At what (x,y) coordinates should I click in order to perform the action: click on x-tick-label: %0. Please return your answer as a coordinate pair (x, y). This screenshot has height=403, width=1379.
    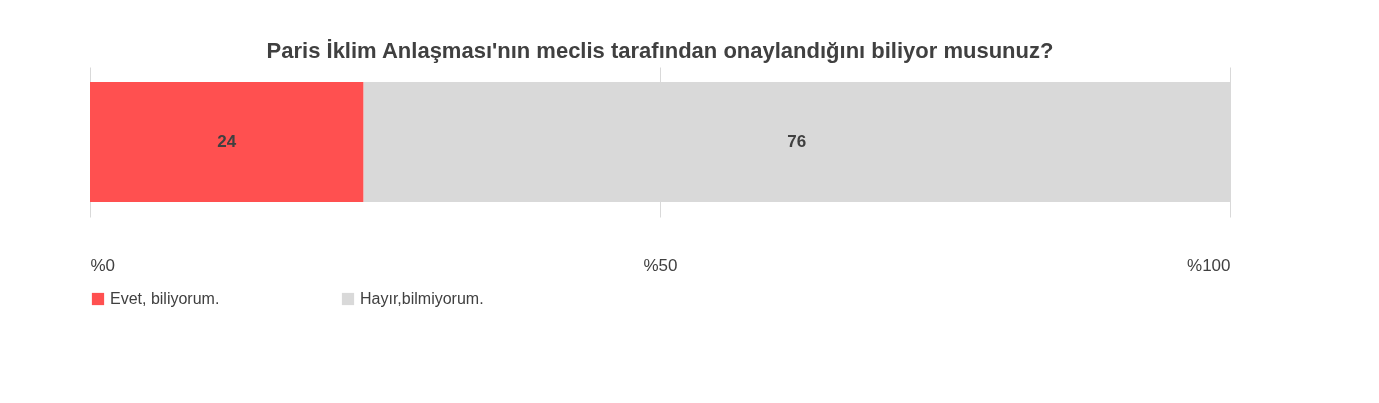
    Looking at the image, I should click on (103, 265).